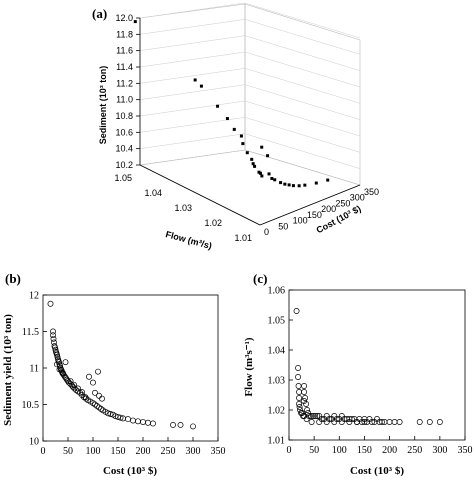 The width and height of the screenshot is (474, 481). Describe the element at coordinates (153, 193) in the screenshot. I see `flow-tick-label: 1.04` at that location.